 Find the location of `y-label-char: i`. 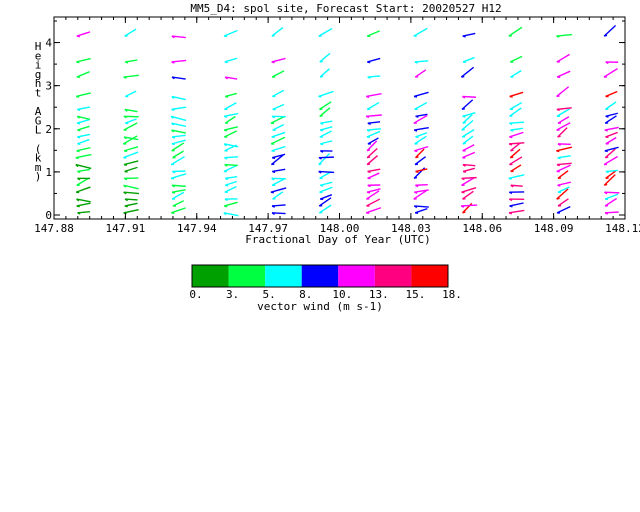

y-label-char: i is located at coordinates (38, 65).